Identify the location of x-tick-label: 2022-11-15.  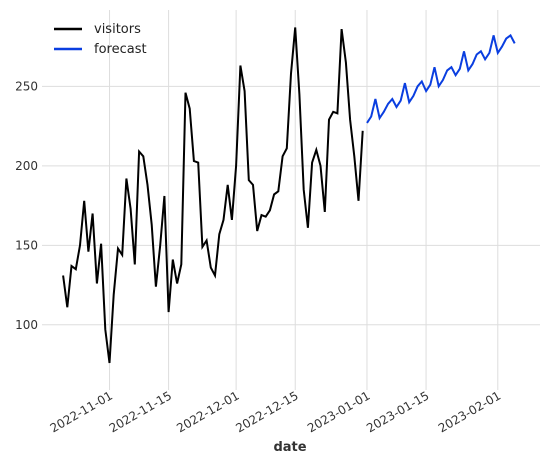
(140, 411).